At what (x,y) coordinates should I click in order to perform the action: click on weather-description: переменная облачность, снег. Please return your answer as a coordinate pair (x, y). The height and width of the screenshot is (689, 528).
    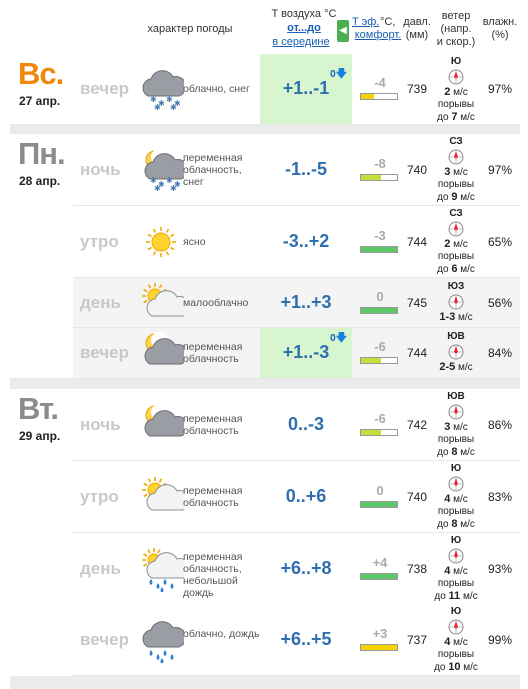
    Looking at the image, I should click on (213, 169).